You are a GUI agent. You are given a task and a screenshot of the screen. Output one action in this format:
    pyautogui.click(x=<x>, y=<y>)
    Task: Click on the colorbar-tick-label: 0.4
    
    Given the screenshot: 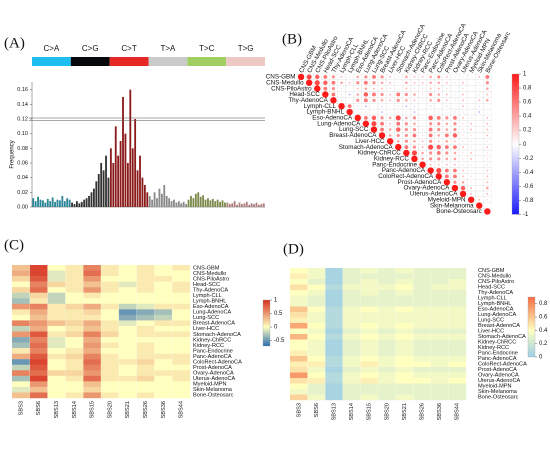 What is the action you would take?
    pyautogui.click(x=527, y=117)
    